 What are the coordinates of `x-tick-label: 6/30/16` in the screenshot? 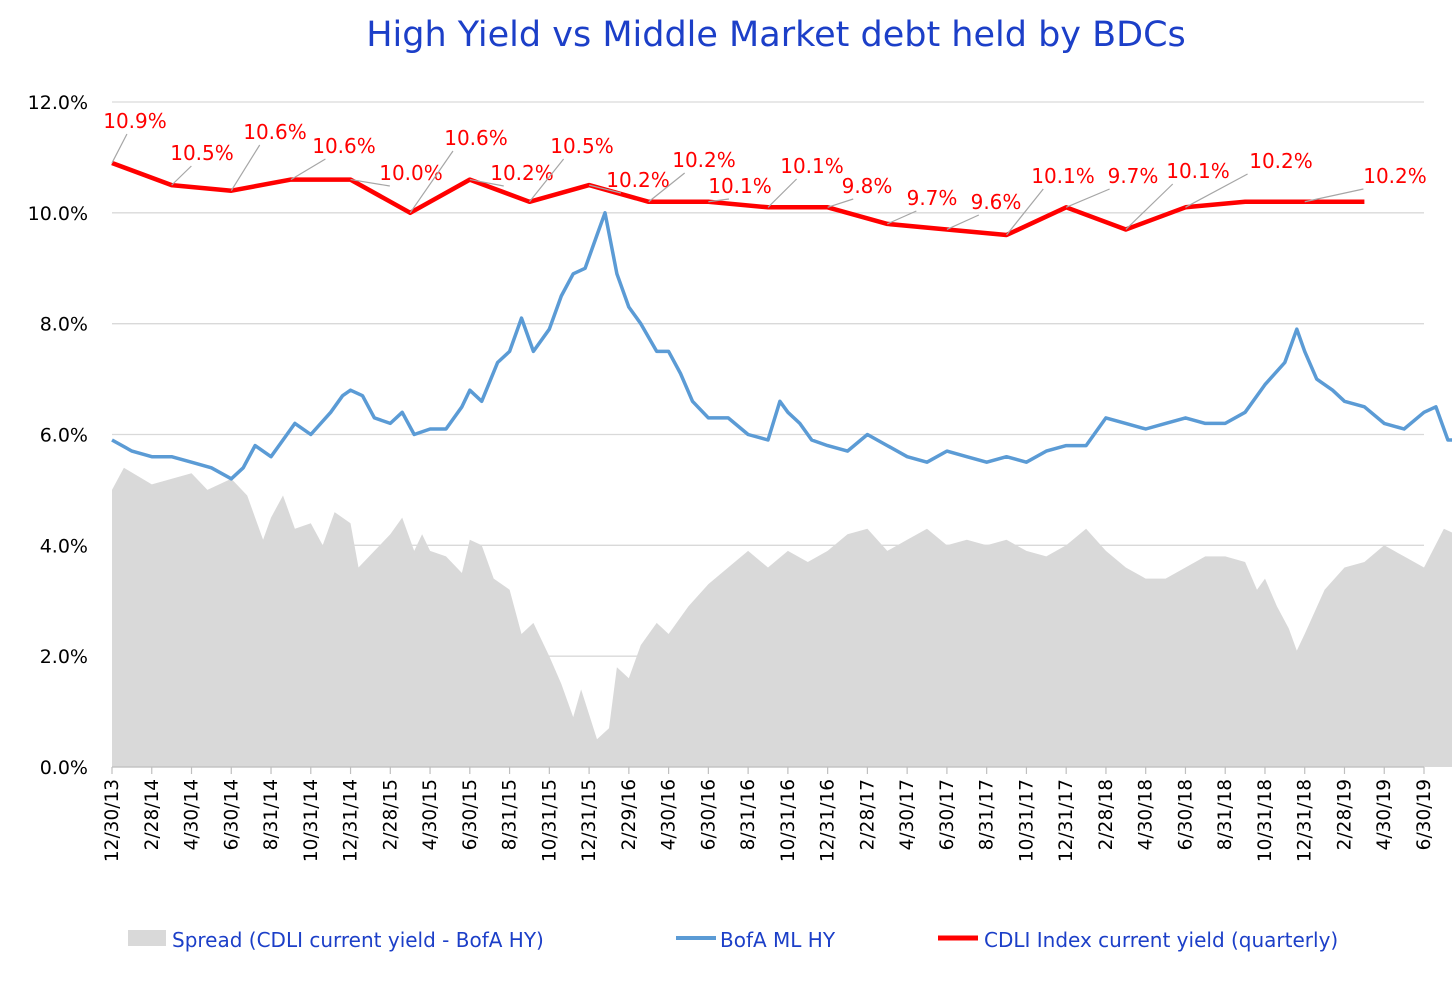 It's located at (708, 814).